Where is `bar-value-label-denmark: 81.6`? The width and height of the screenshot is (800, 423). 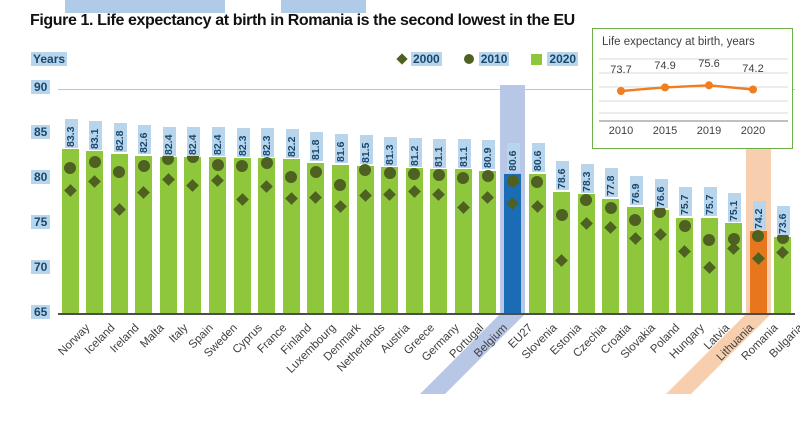
bar-value-label-denmark: 81.6 is located at coordinates (341, 149).